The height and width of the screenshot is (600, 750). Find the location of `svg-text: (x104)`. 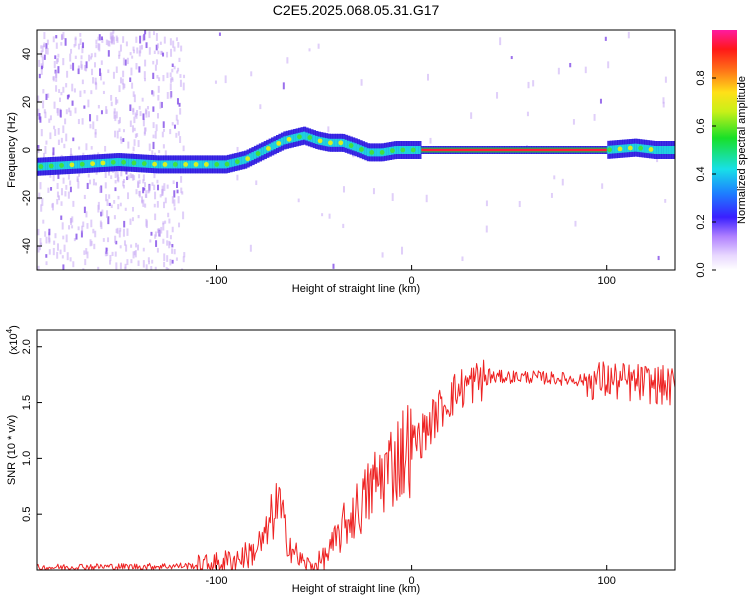

svg-text: (x104) is located at coordinates (12, 340).